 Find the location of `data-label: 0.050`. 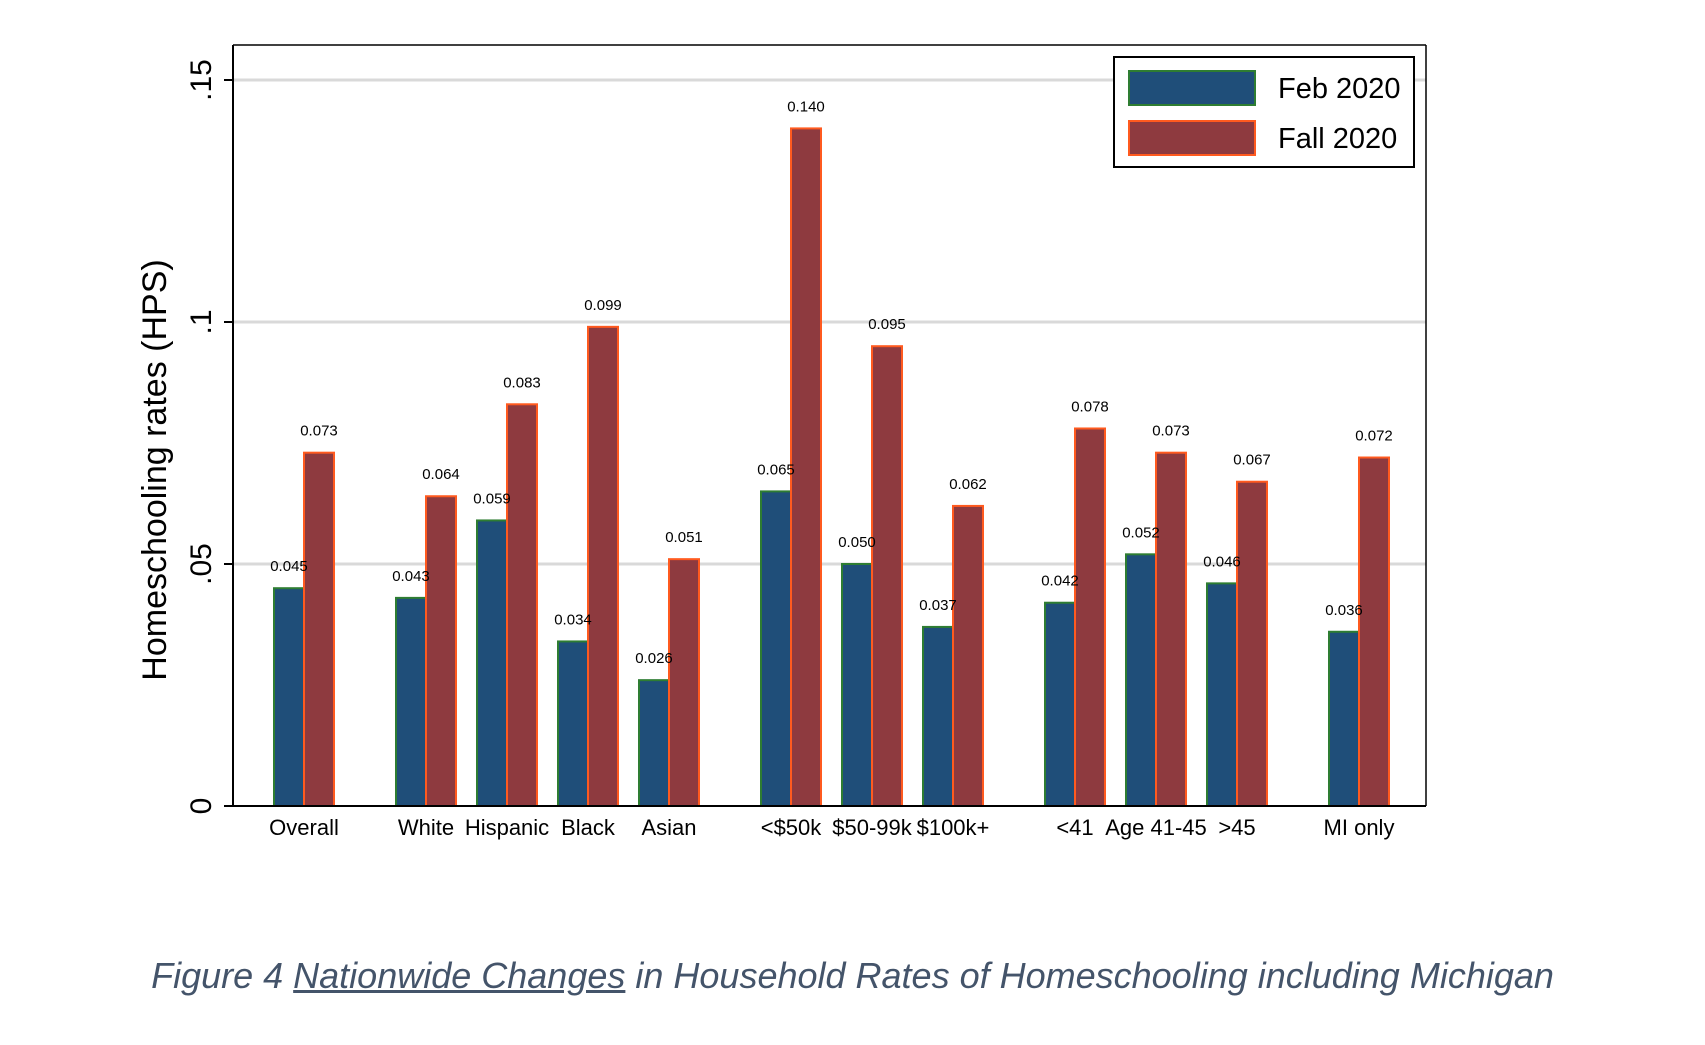

data-label: 0.050 is located at coordinates (857, 542).